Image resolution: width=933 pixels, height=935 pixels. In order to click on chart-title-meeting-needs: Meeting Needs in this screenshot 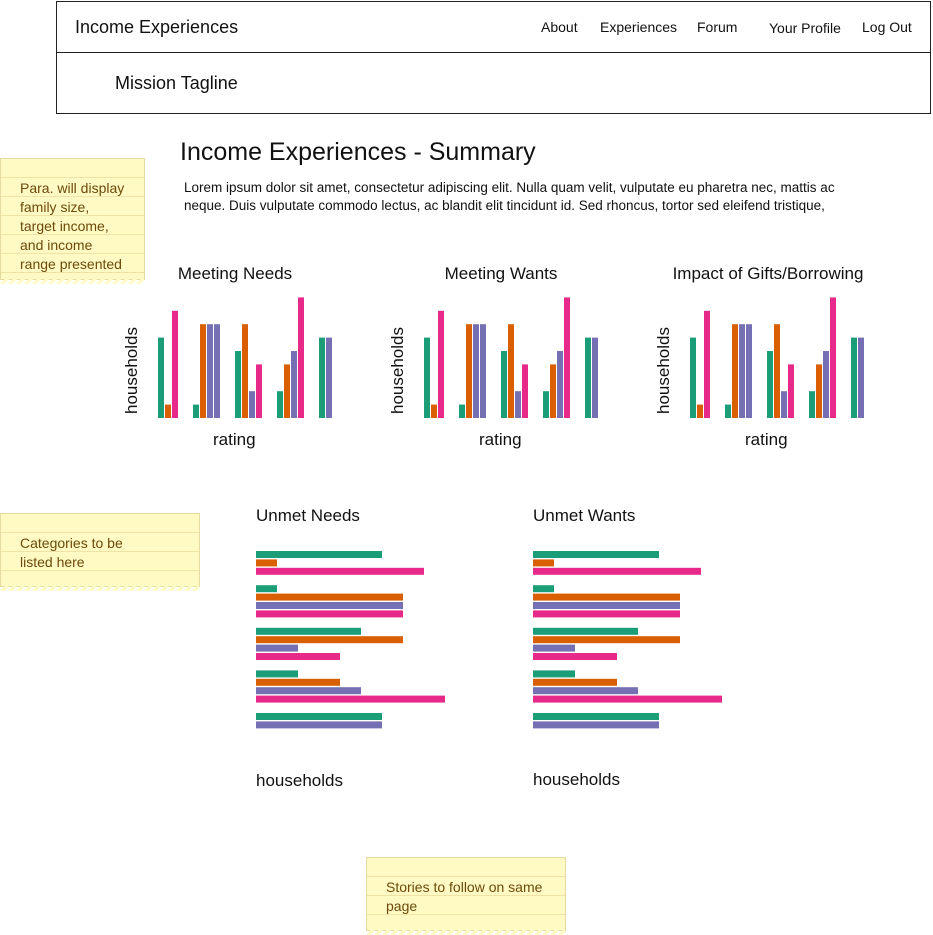, I will do `click(235, 273)`.